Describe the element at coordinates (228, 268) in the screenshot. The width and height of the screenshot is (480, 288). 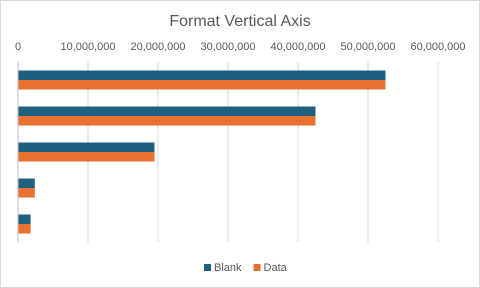
I see `legend-label: Blank` at that location.